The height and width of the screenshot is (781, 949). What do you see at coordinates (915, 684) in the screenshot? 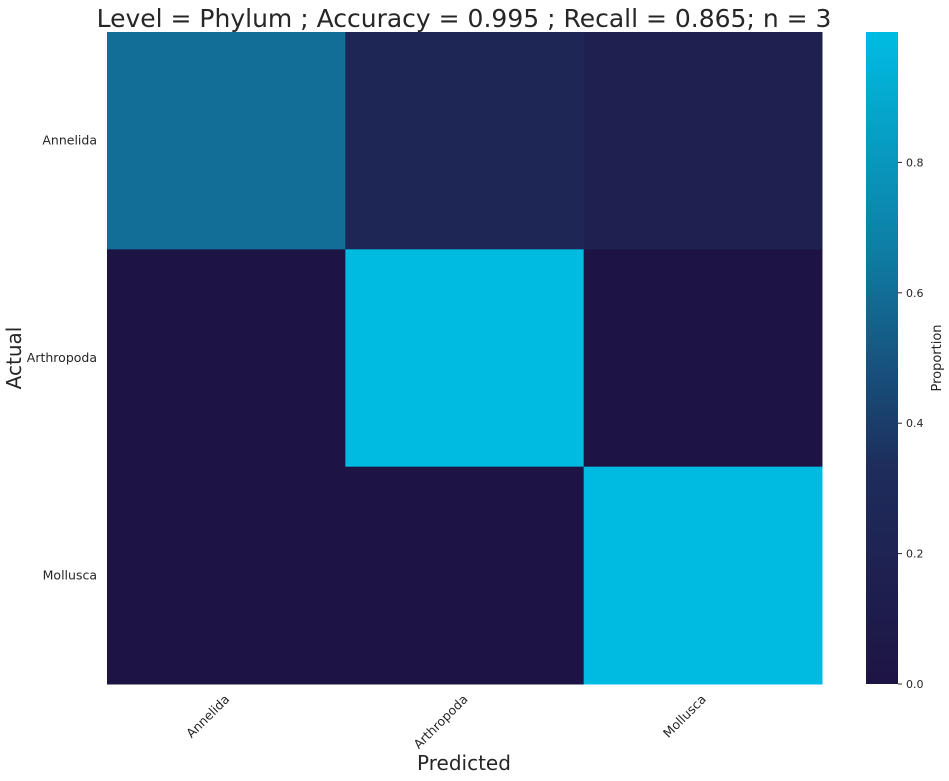
I see `colorbar-tick-label: 0.0` at bounding box center [915, 684].